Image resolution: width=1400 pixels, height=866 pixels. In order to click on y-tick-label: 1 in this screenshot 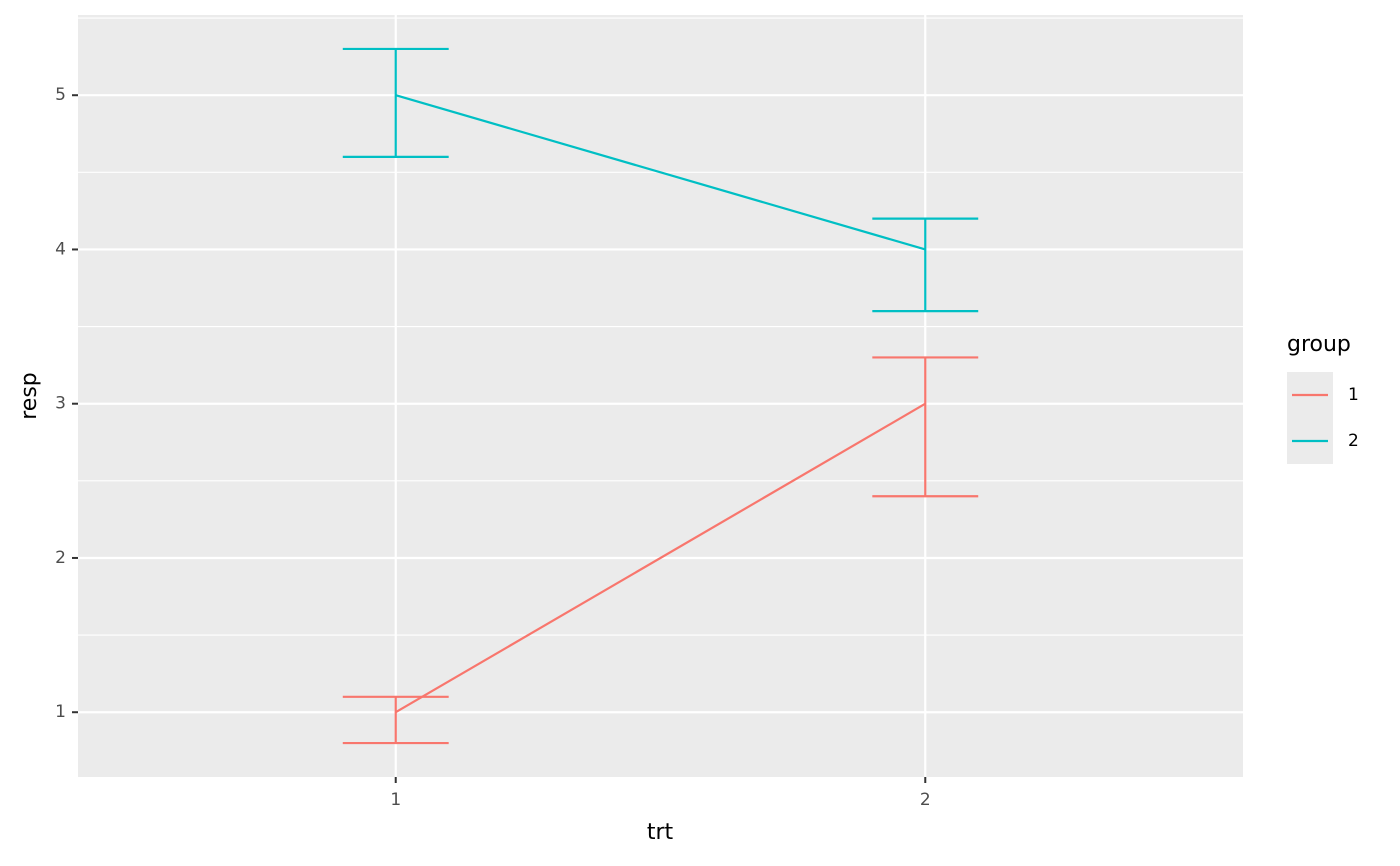, I will do `click(60, 712)`.